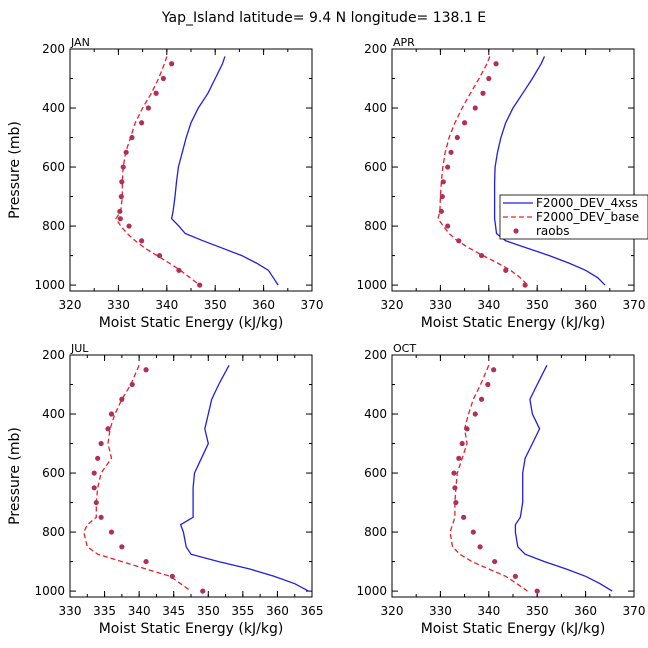 This screenshot has width=648, height=648. Describe the element at coordinates (312, 611) in the screenshot. I see `x-tick-label: 365` at that location.